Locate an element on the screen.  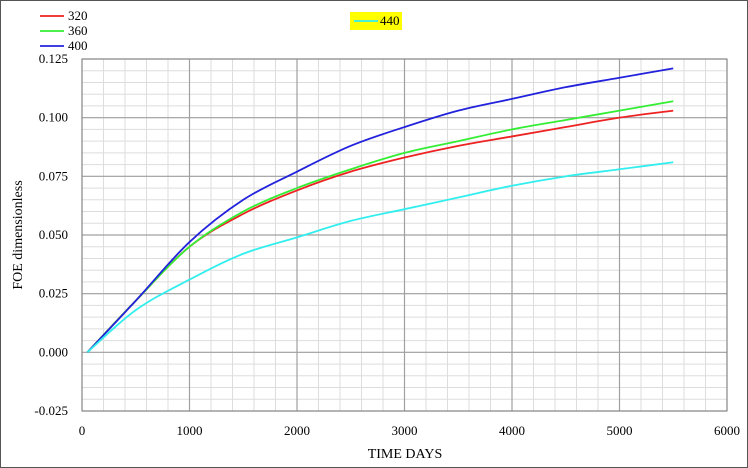
x-tick-label: 0 is located at coordinates (82, 430).